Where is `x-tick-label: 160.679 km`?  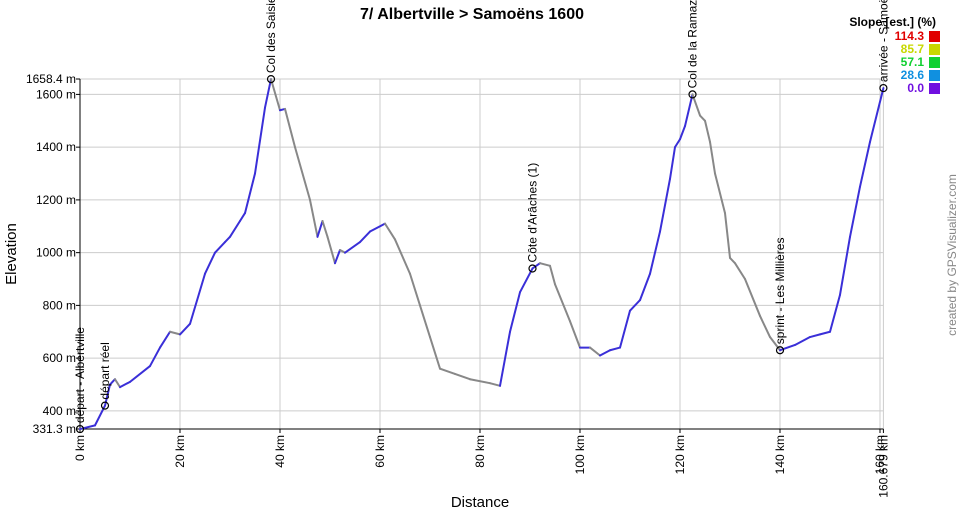 x-tick-label: 160.679 km is located at coordinates (883, 466).